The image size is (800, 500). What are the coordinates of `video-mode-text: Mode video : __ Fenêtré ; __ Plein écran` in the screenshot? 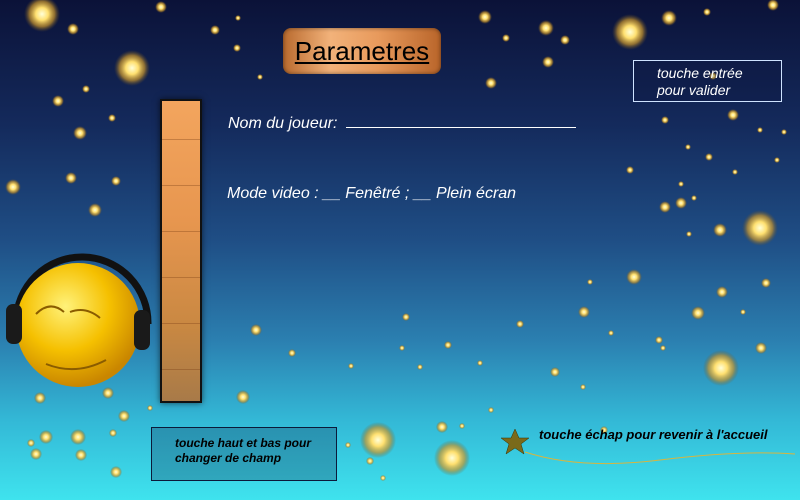 It's located at (372, 193).